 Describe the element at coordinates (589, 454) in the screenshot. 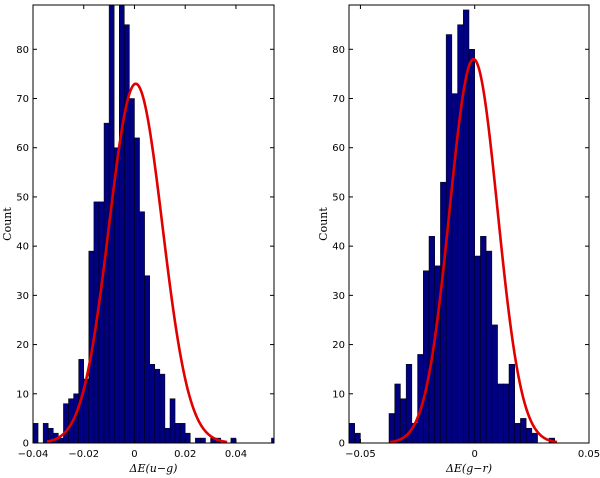

I see `x-tick-label: 0.05` at that location.